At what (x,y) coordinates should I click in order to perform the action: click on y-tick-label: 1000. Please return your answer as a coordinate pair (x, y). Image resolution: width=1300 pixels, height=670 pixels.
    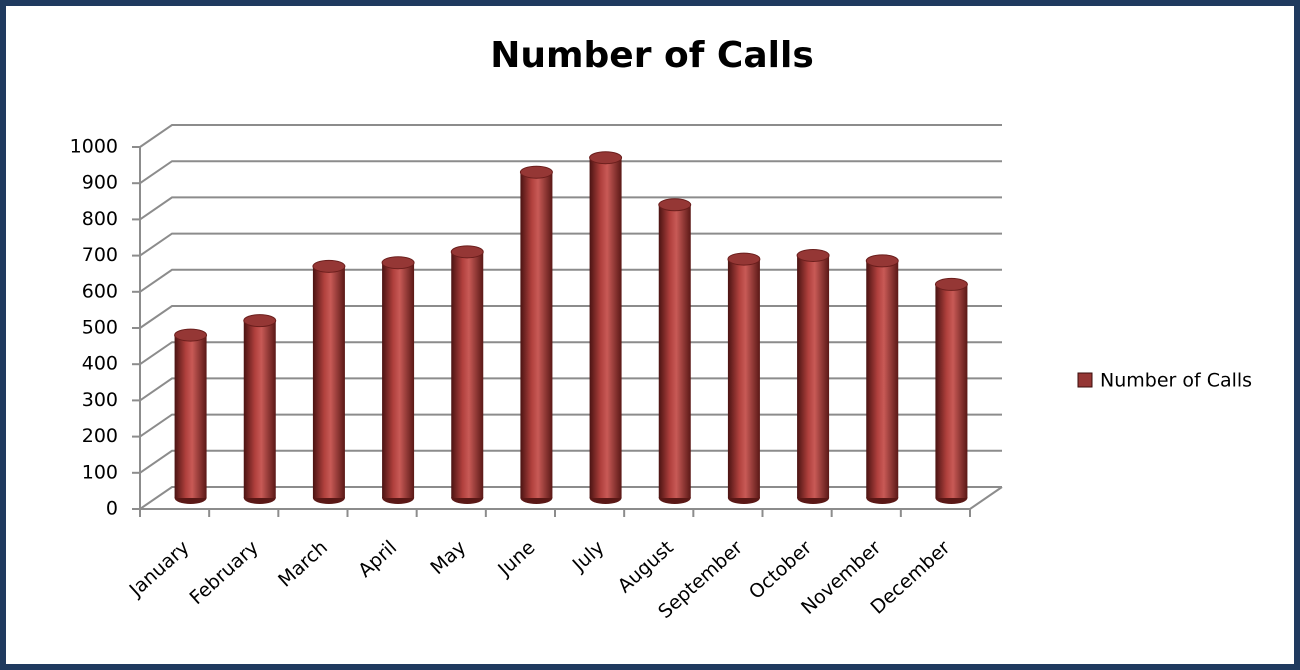
    Looking at the image, I should click on (94, 147).